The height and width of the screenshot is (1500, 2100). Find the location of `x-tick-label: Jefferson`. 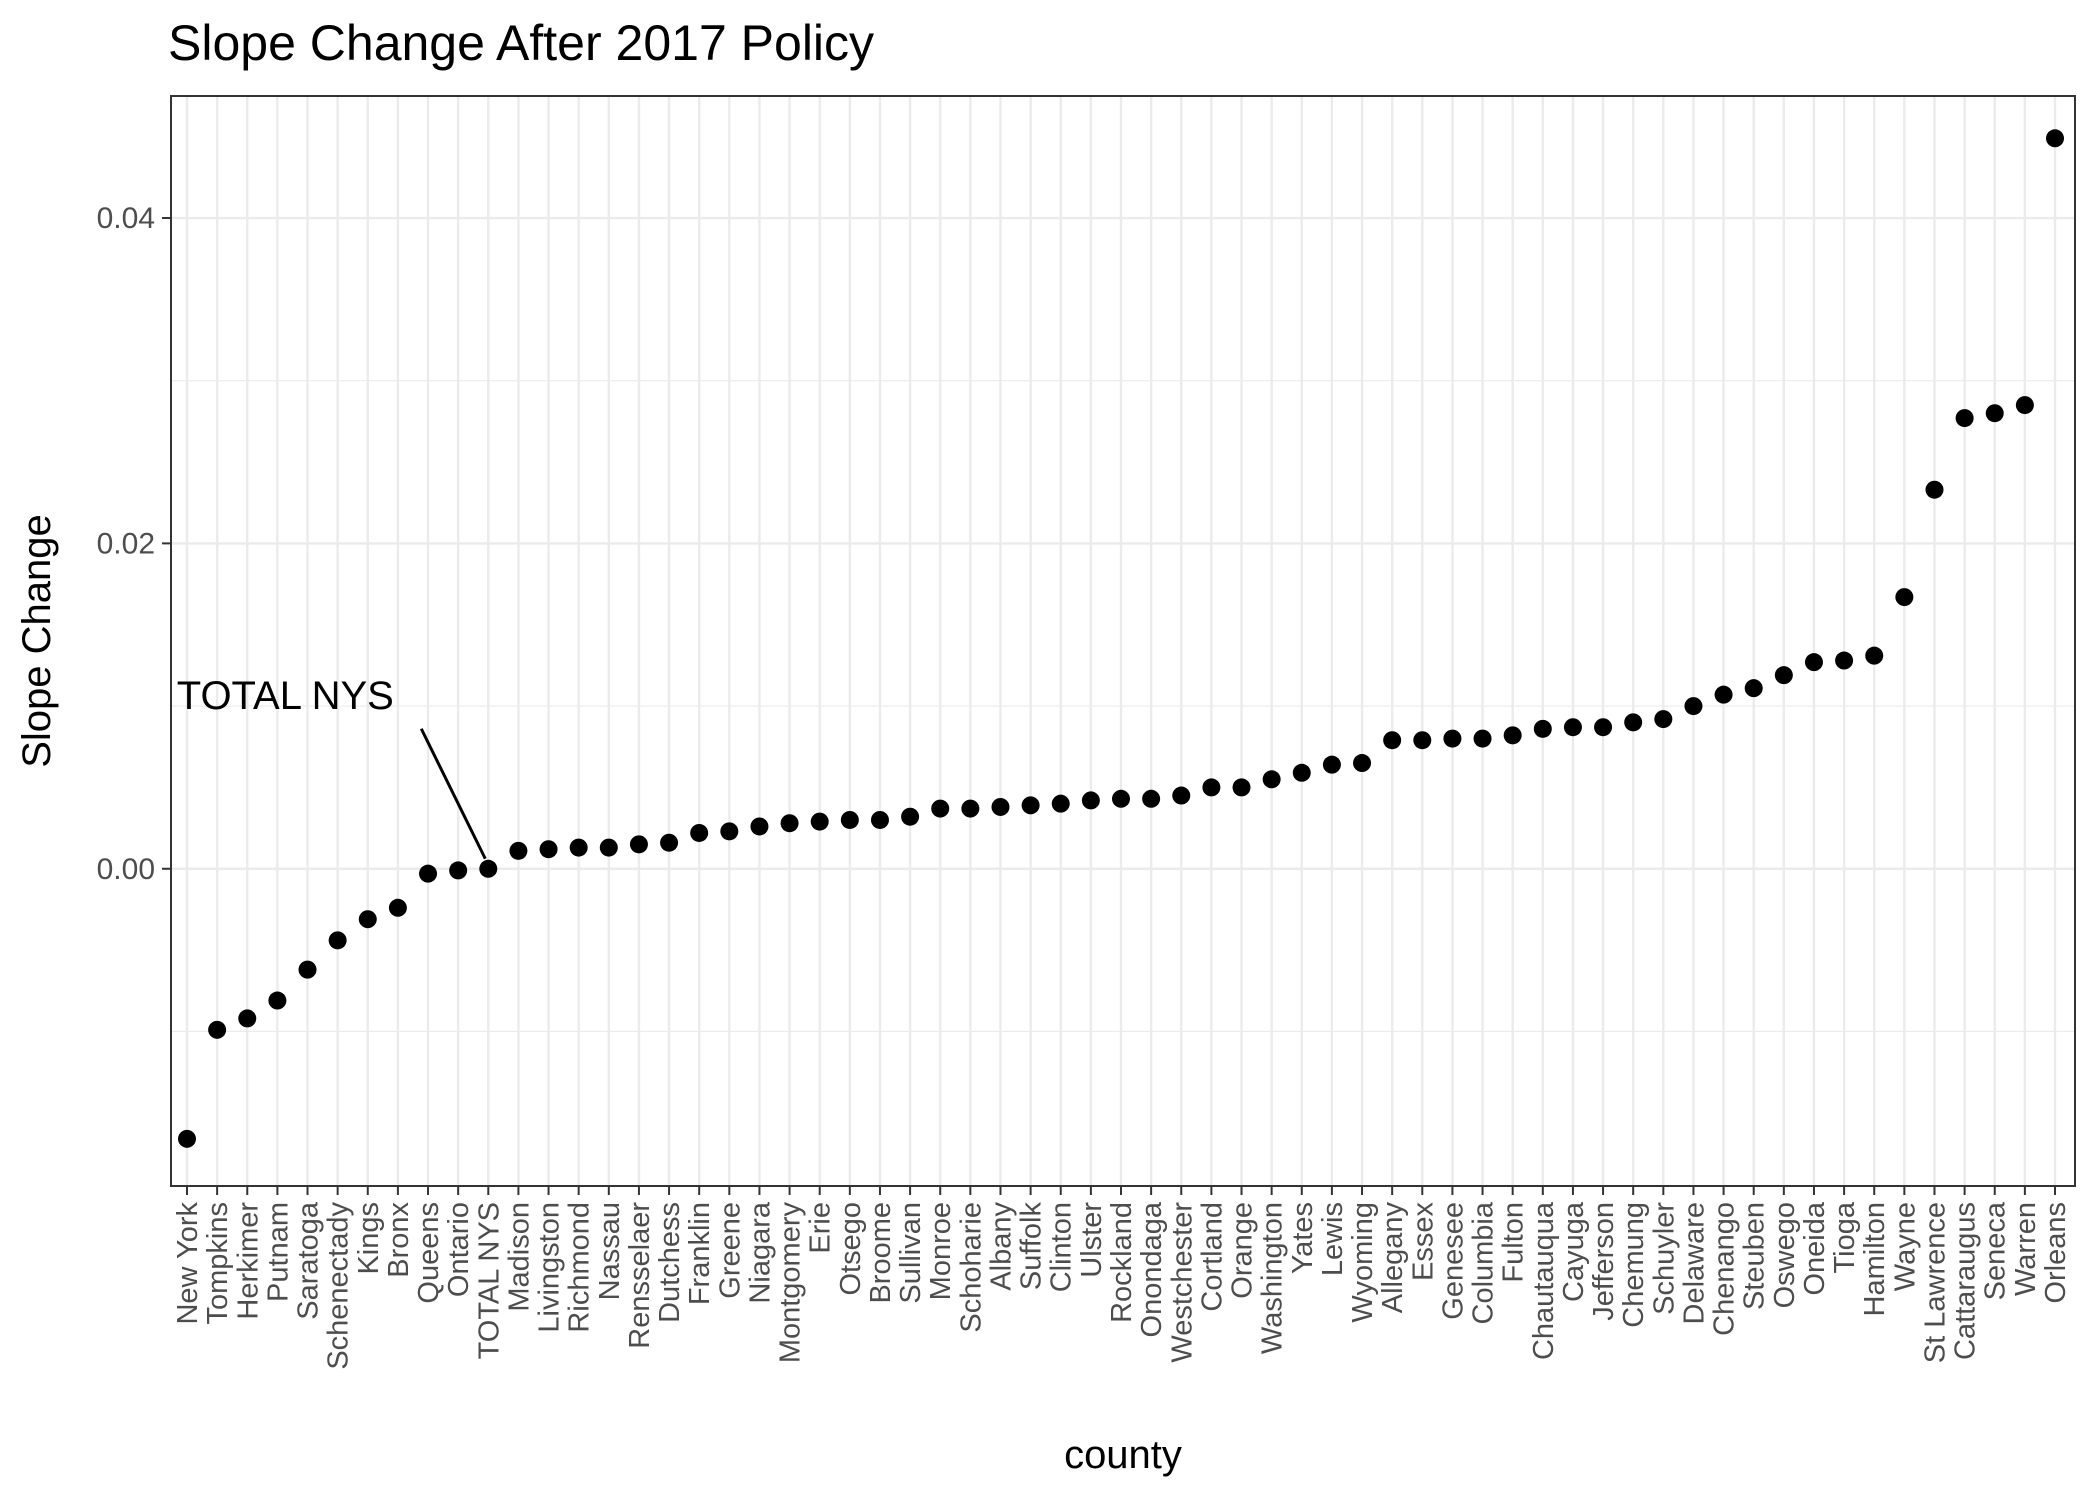

x-tick-label: Jefferson is located at coordinates (1604, 1261).